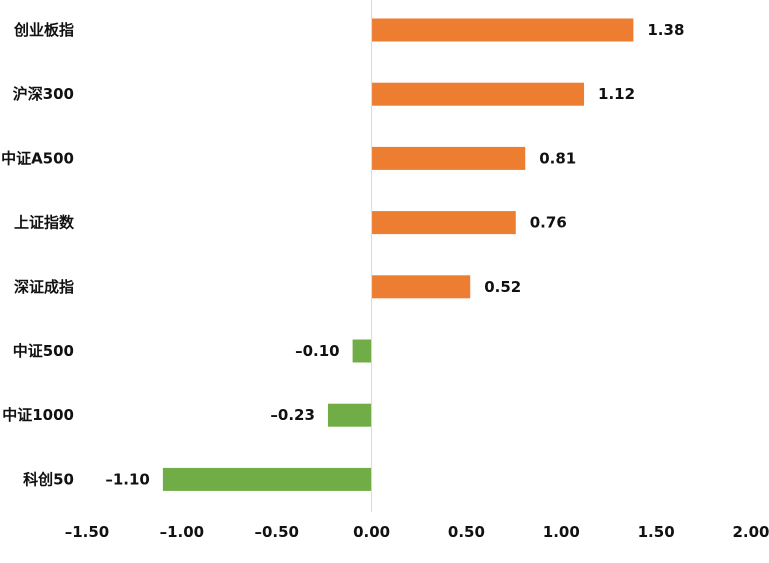 This screenshot has height=563, width=769. I want to click on value-label-3: 0.81, so click(557, 158).